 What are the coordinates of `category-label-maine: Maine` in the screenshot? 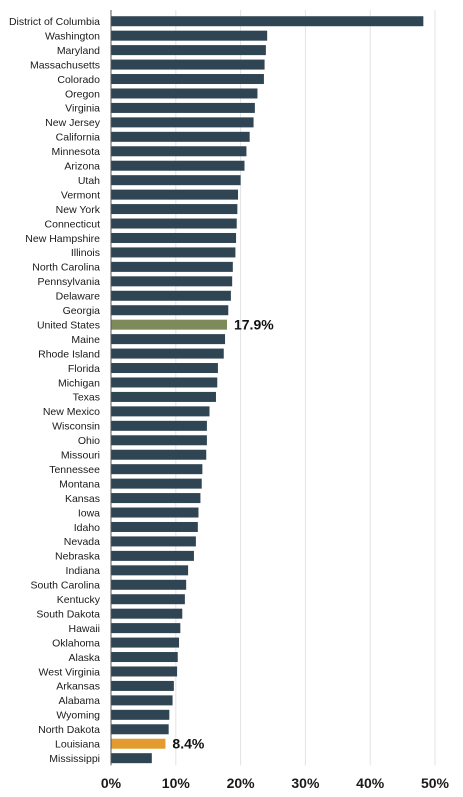 It's located at (85, 340).